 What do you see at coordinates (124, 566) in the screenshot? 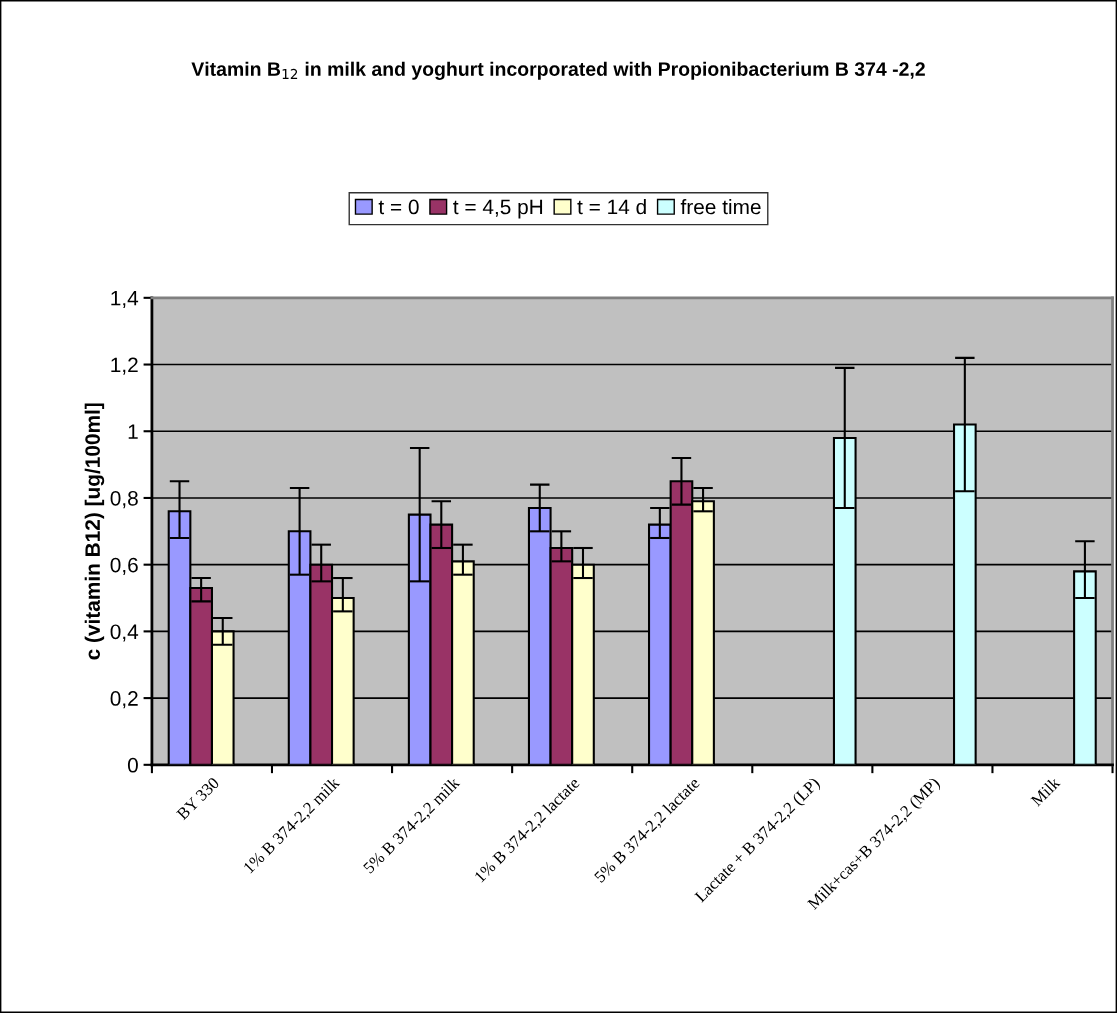
I see `y-tick-label: 0,6` at bounding box center [124, 566].